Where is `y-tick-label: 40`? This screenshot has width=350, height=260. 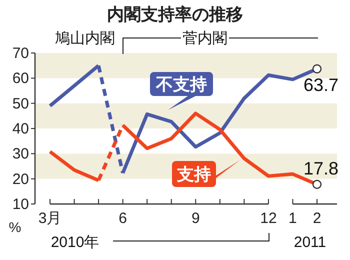 y-tick-label: 40 is located at coordinates (20, 129).